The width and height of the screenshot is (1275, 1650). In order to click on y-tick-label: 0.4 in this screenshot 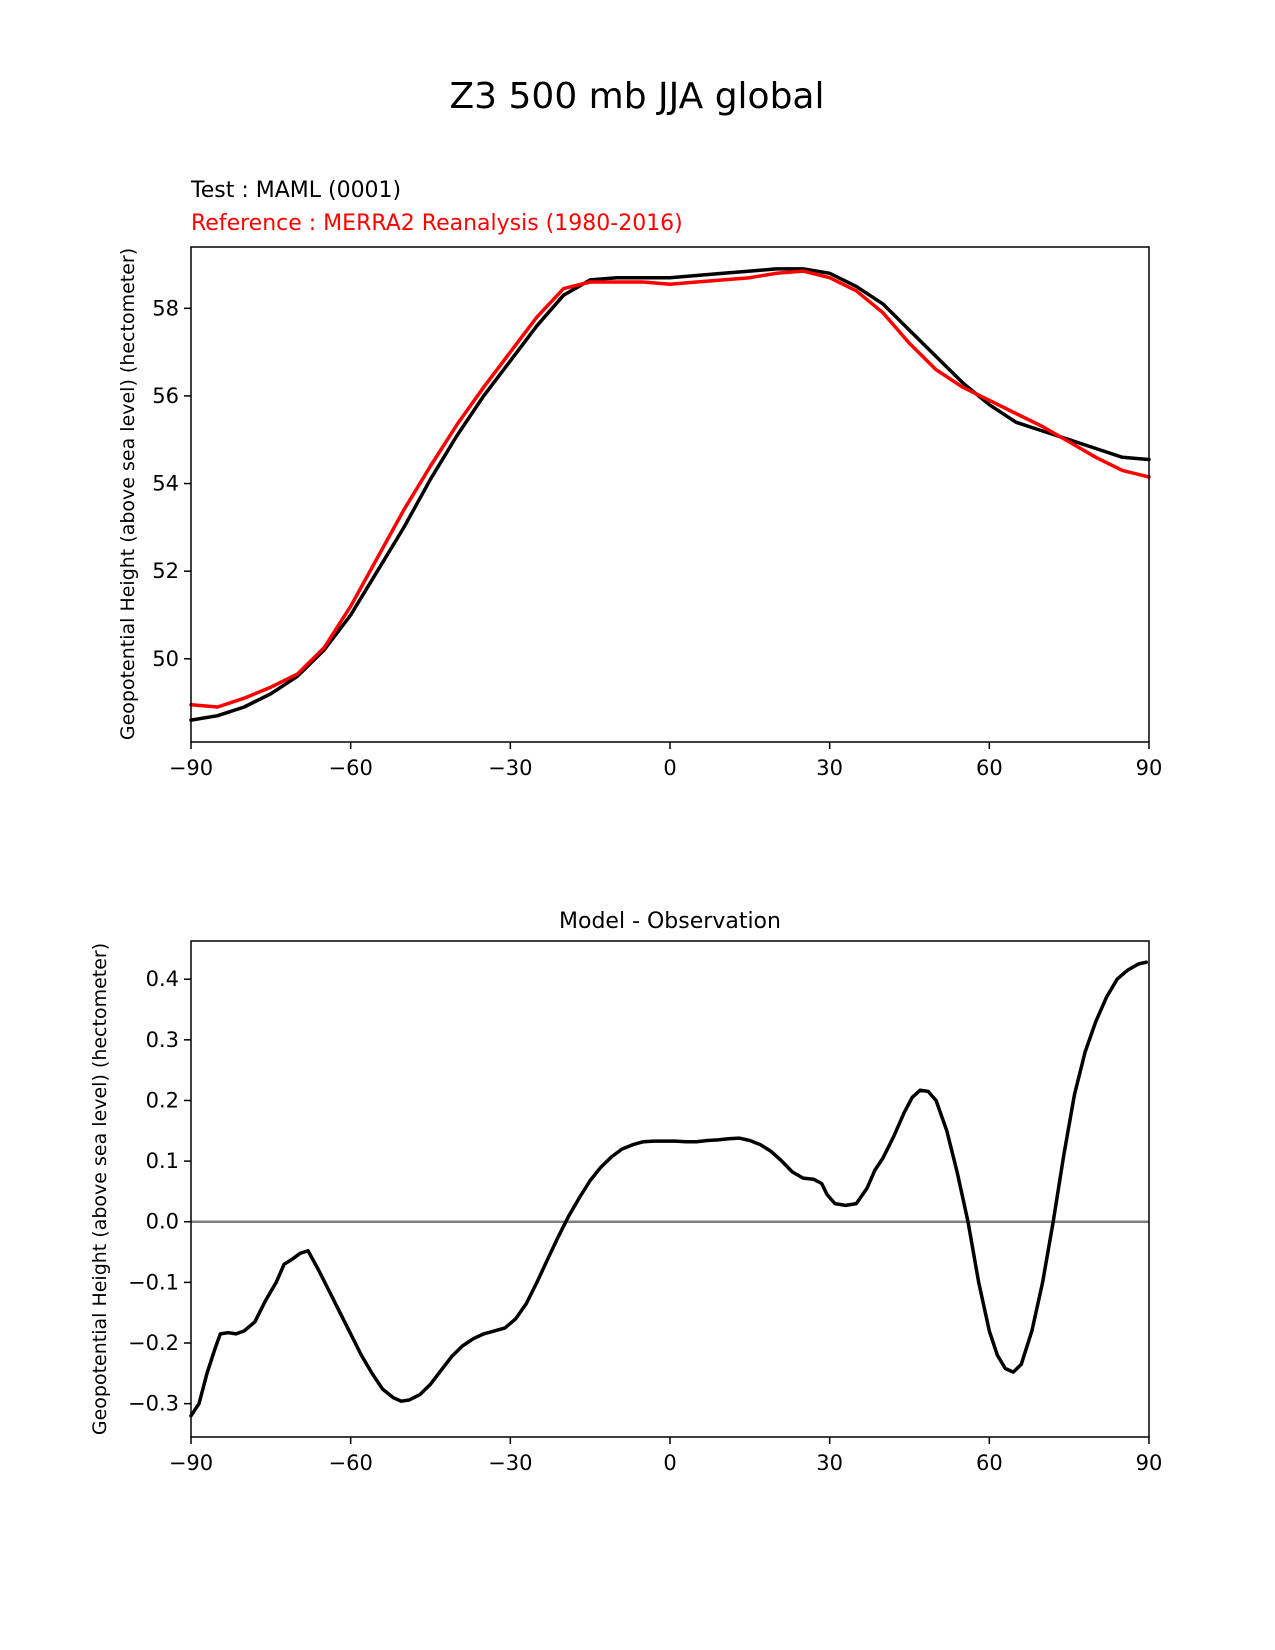, I will do `click(162, 979)`.